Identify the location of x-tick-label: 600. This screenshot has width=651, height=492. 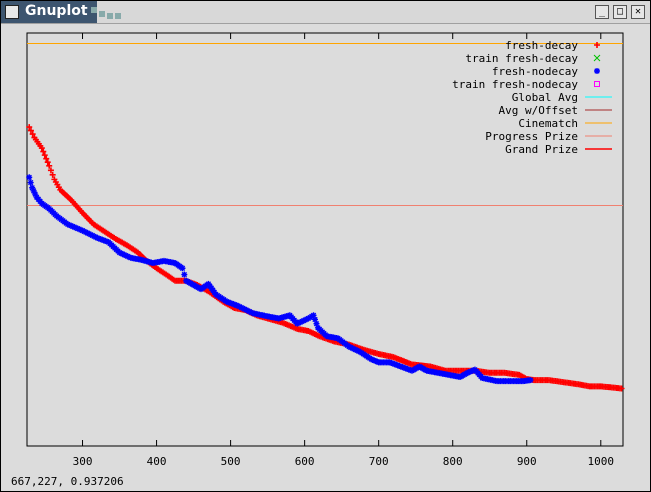
(305, 461).